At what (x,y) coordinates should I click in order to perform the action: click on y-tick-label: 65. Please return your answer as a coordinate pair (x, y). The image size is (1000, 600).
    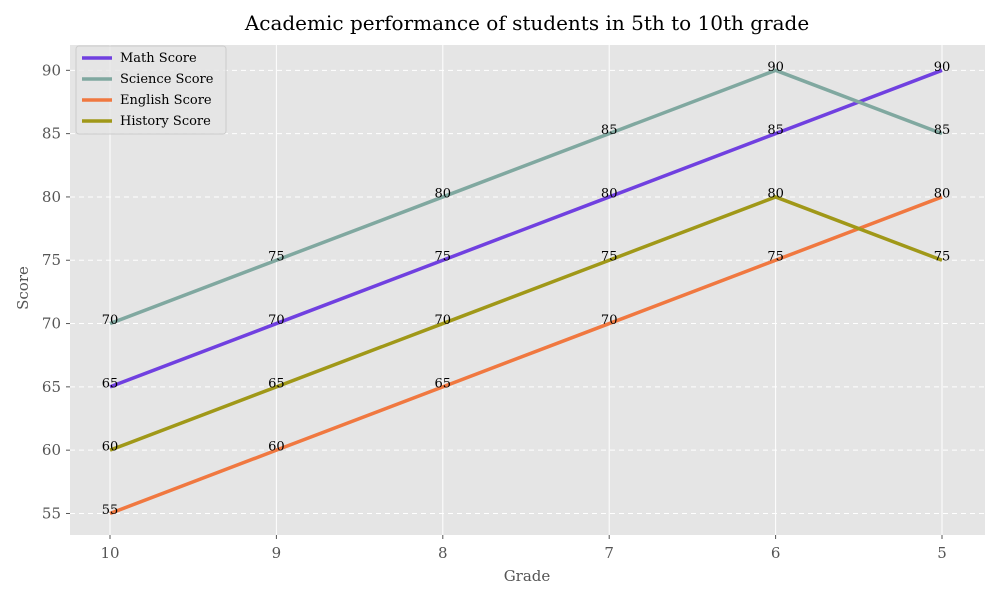
    Looking at the image, I should click on (51, 387).